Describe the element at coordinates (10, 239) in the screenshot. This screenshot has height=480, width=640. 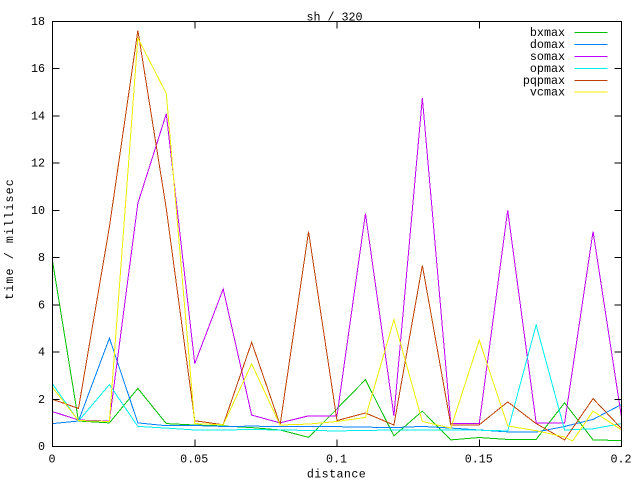
I see `svg-text: time / millisec` at that location.